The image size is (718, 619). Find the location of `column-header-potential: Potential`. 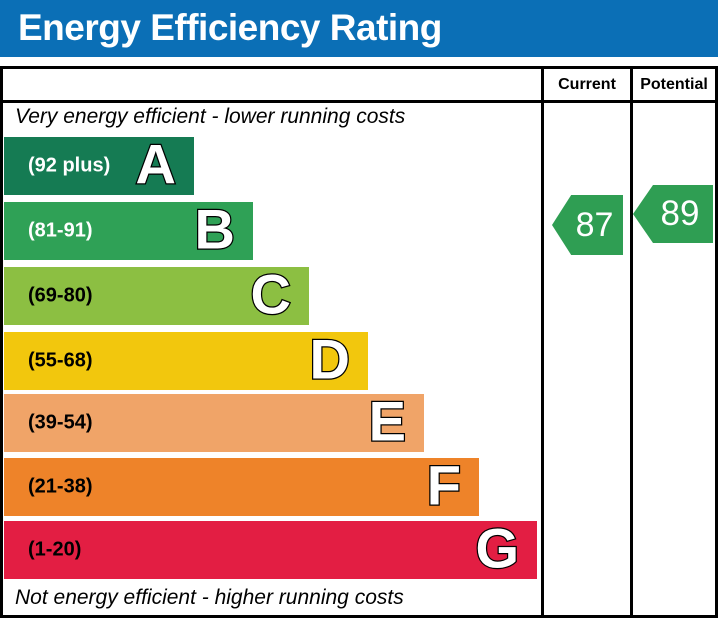

column-header-potential: Potential is located at coordinates (674, 84).